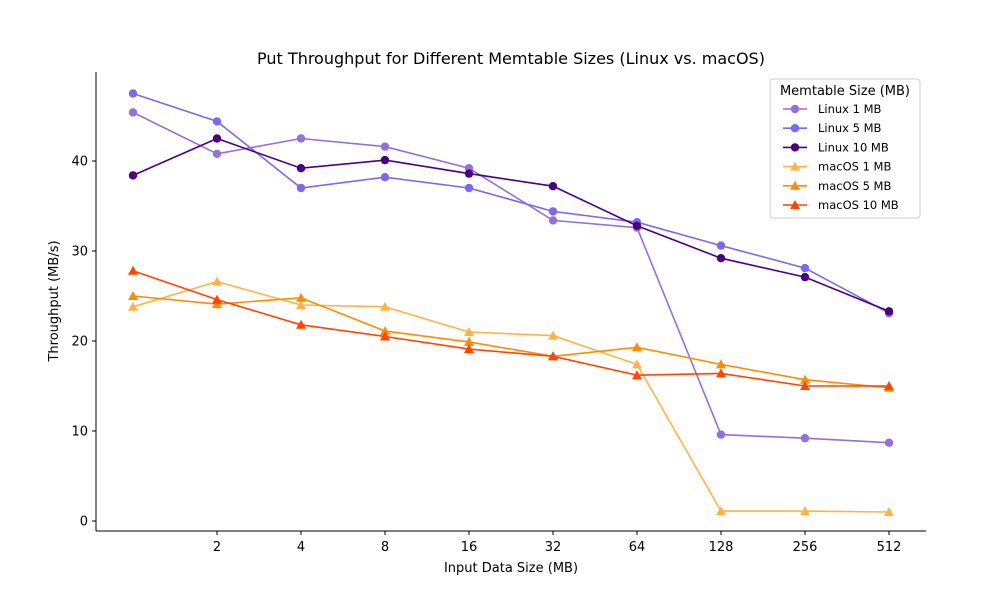  I want to click on legend-label: macOS 1 MB, so click(854, 167).